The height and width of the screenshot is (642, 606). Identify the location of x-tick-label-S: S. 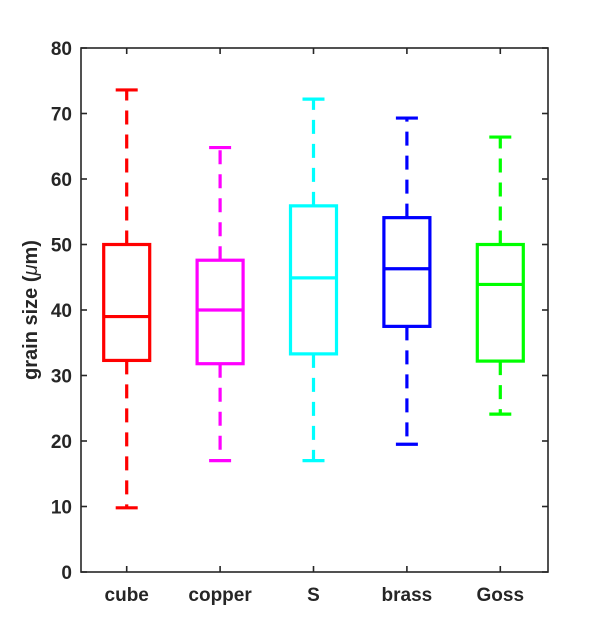
(313, 595).